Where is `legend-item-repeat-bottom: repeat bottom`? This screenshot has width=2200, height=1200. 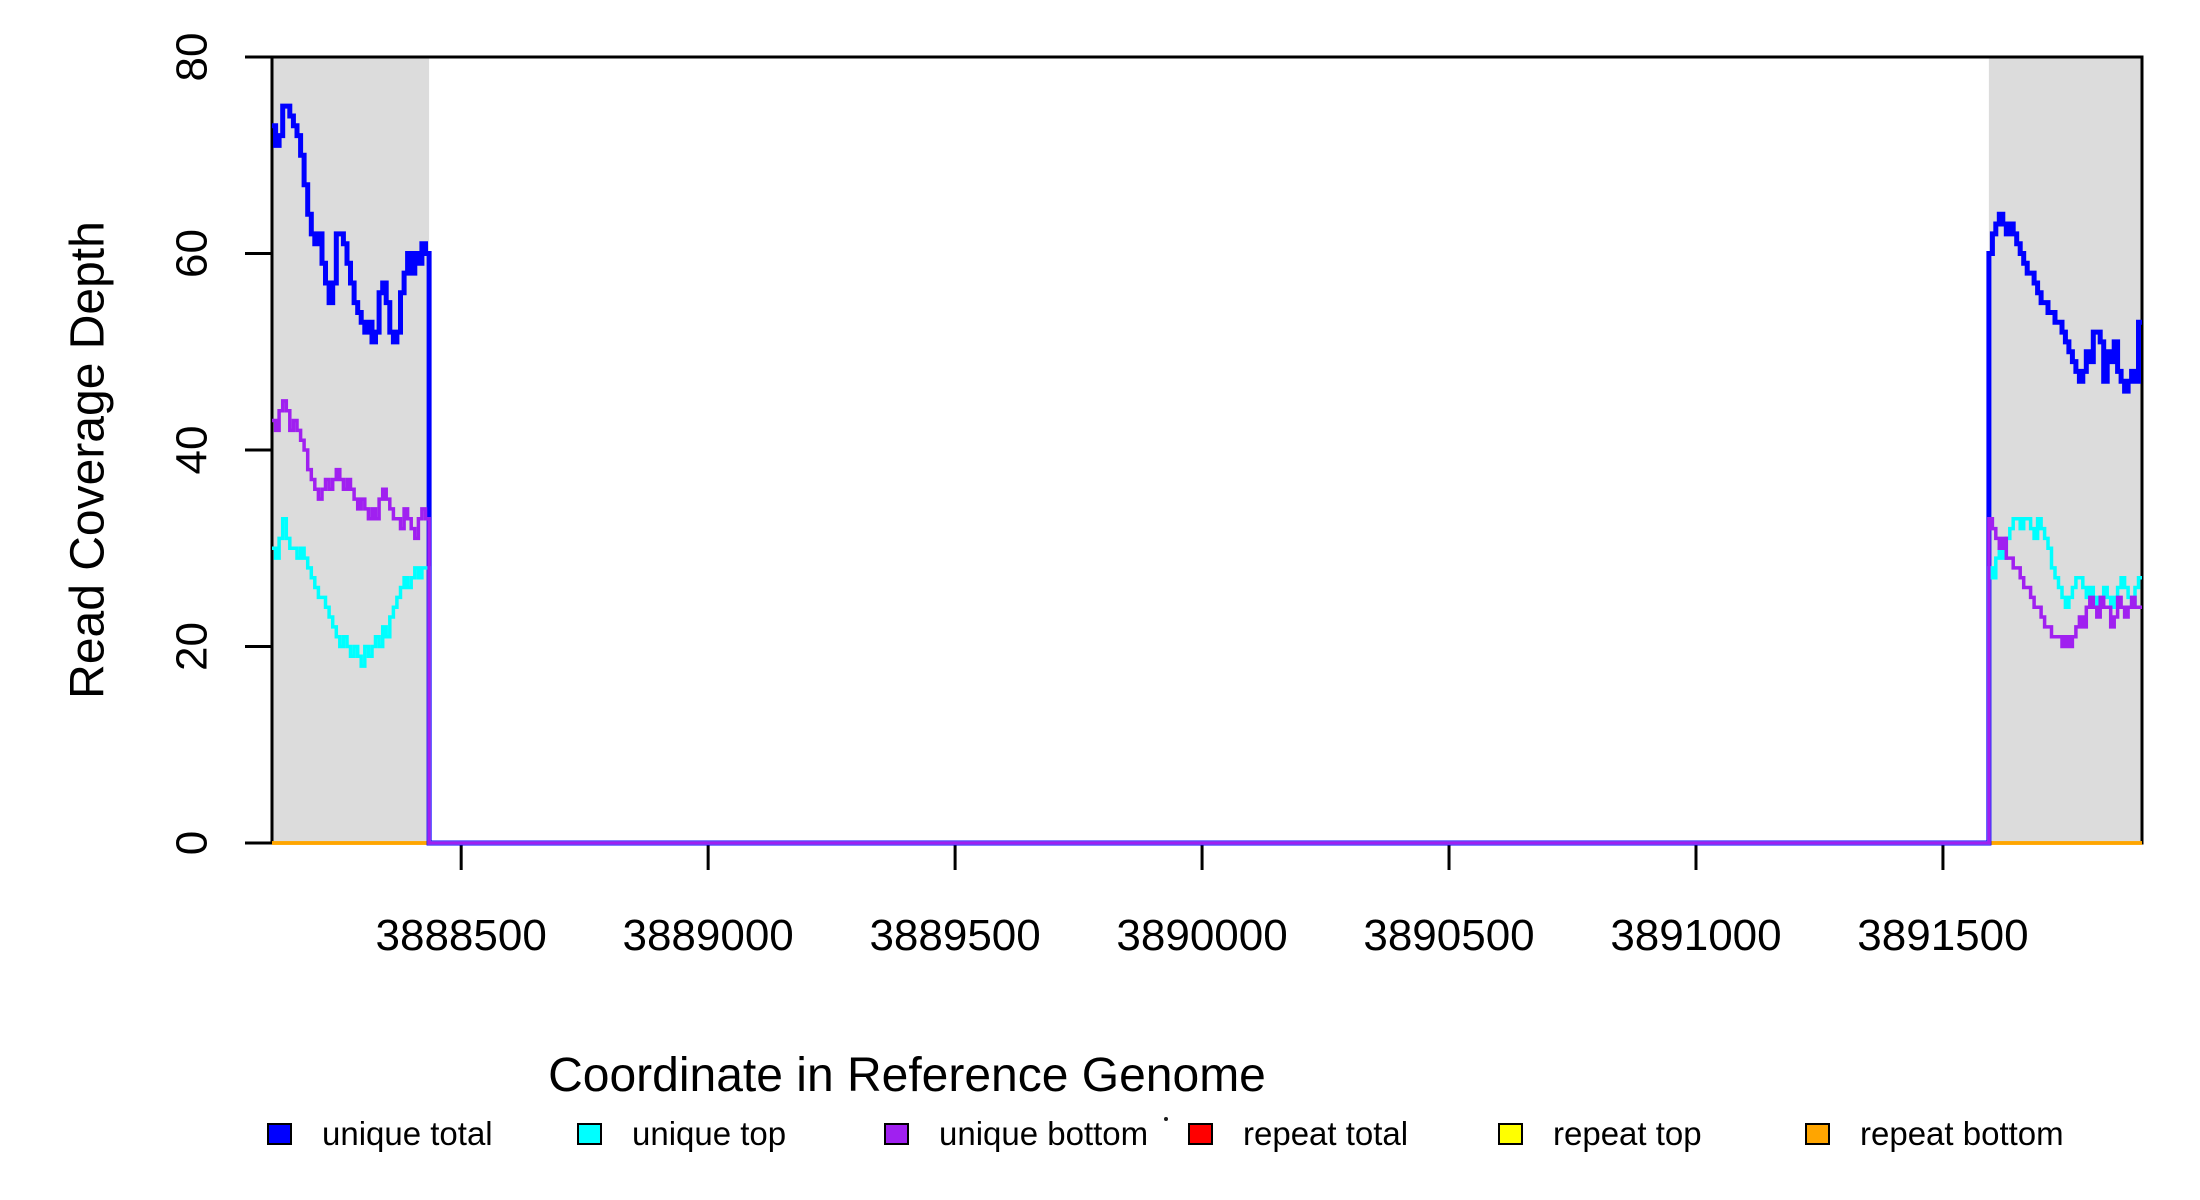 legend-item-repeat-bottom: repeat bottom is located at coordinates (1934, 1133).